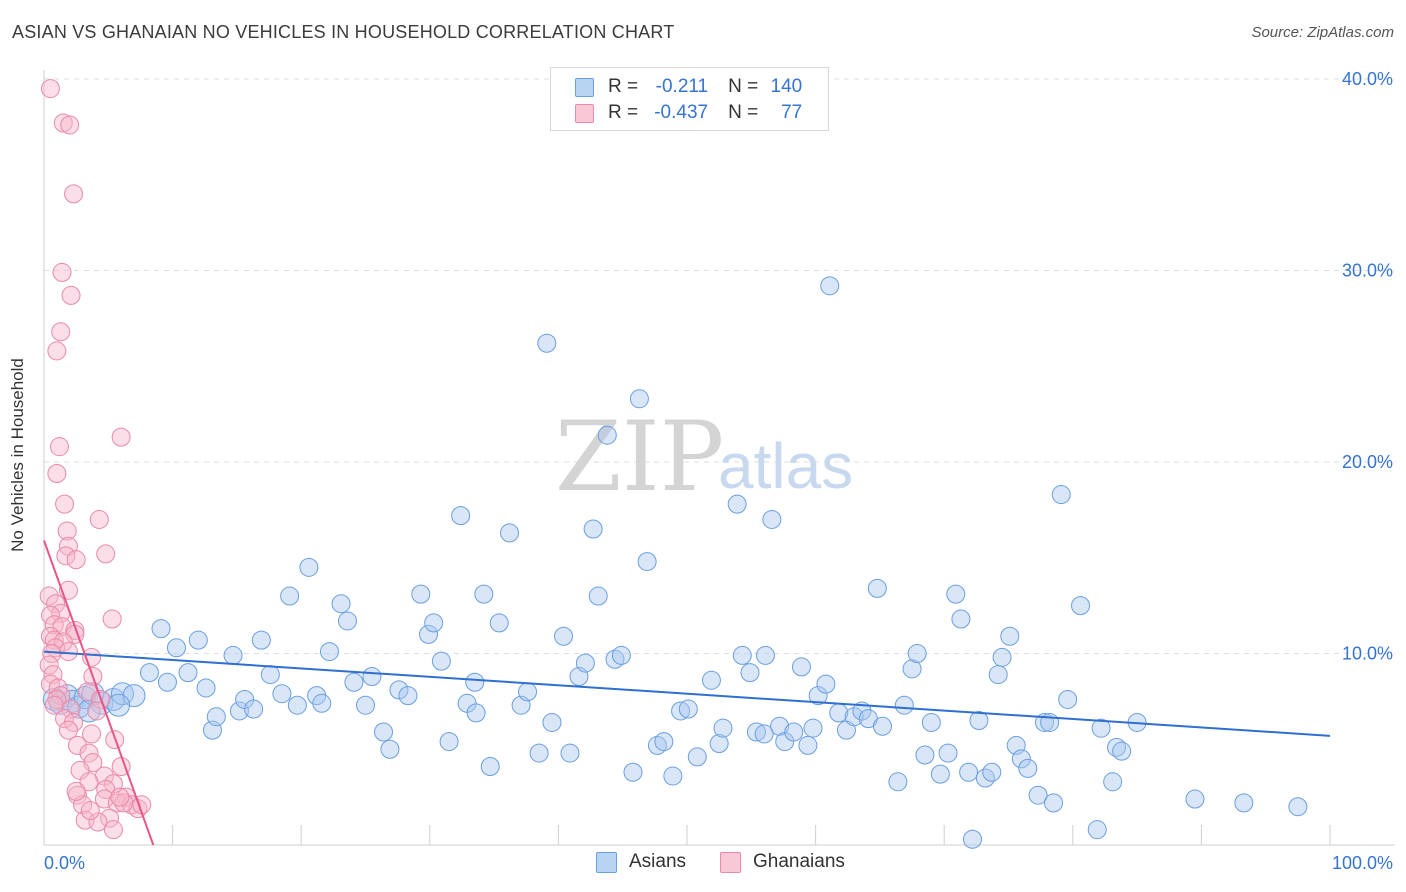 The image size is (1406, 892). I want to click on legend-item-asians: Asians, so click(641, 862).